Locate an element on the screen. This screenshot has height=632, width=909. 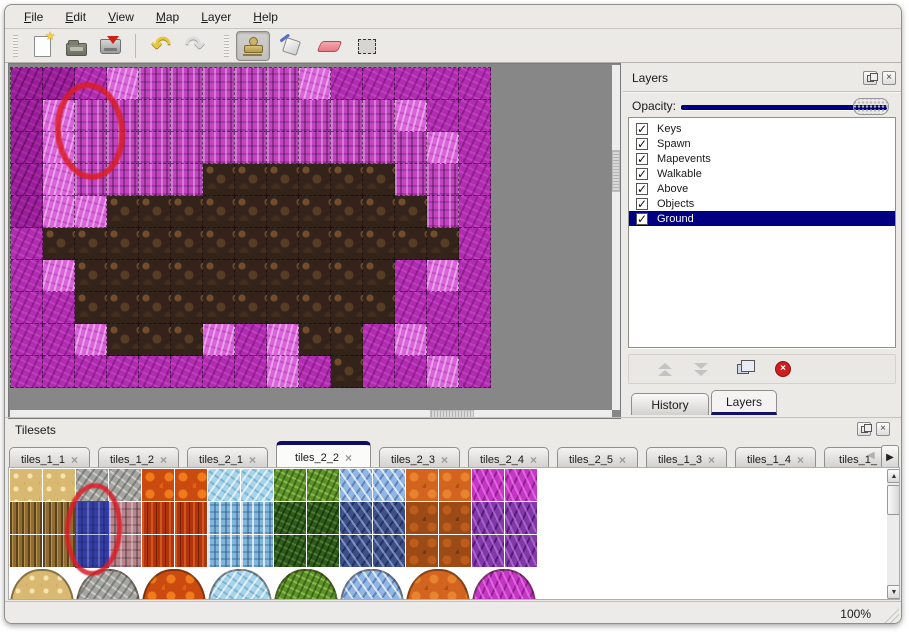
select-tool-button is located at coordinates (367, 46).